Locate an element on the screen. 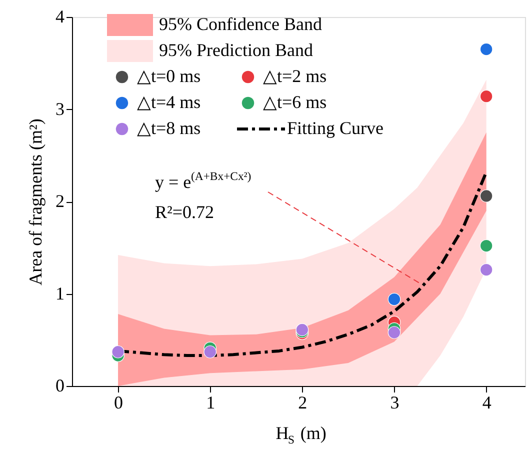  x-tick-label: 3 is located at coordinates (395, 402).